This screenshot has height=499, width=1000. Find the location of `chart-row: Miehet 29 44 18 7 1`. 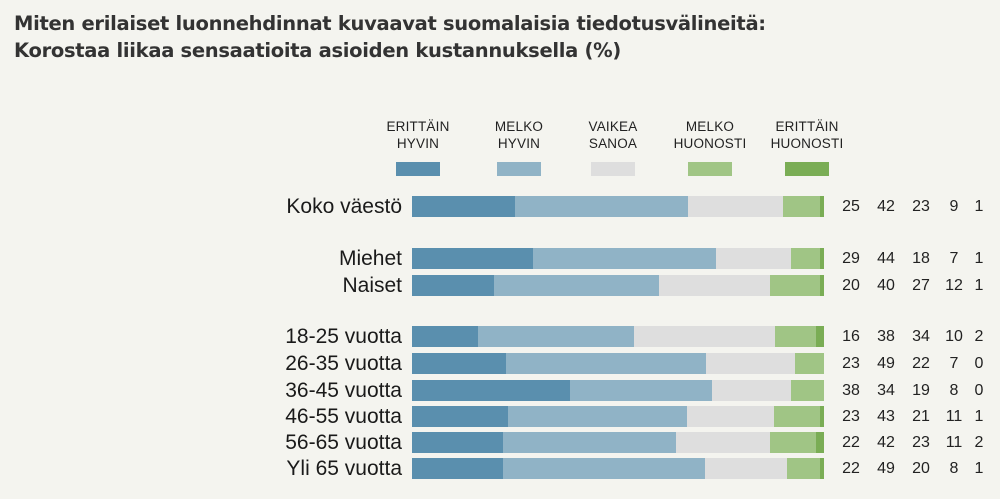

chart-row: Miehet 29 44 18 7 1 is located at coordinates (500, 258).